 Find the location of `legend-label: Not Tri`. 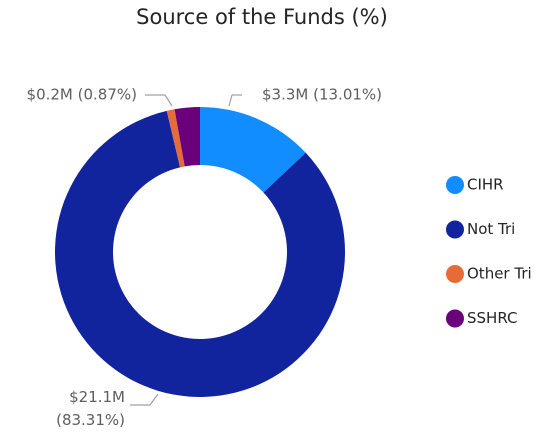

legend-label: Not Tri is located at coordinates (491, 229).